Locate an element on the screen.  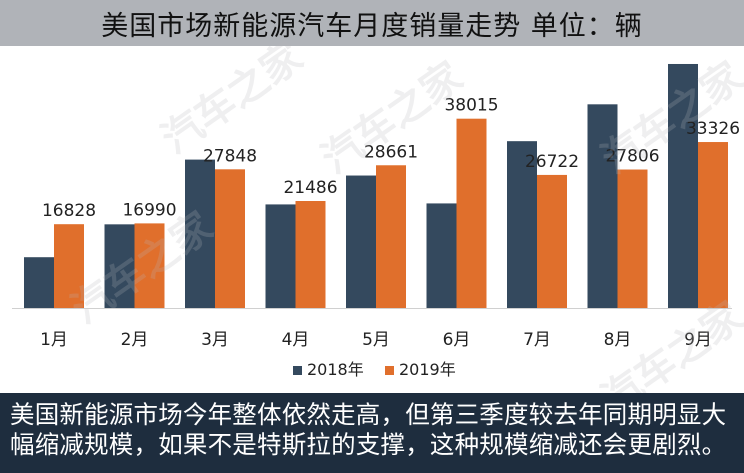
bar-2018年-2月 is located at coordinates (119, 266).